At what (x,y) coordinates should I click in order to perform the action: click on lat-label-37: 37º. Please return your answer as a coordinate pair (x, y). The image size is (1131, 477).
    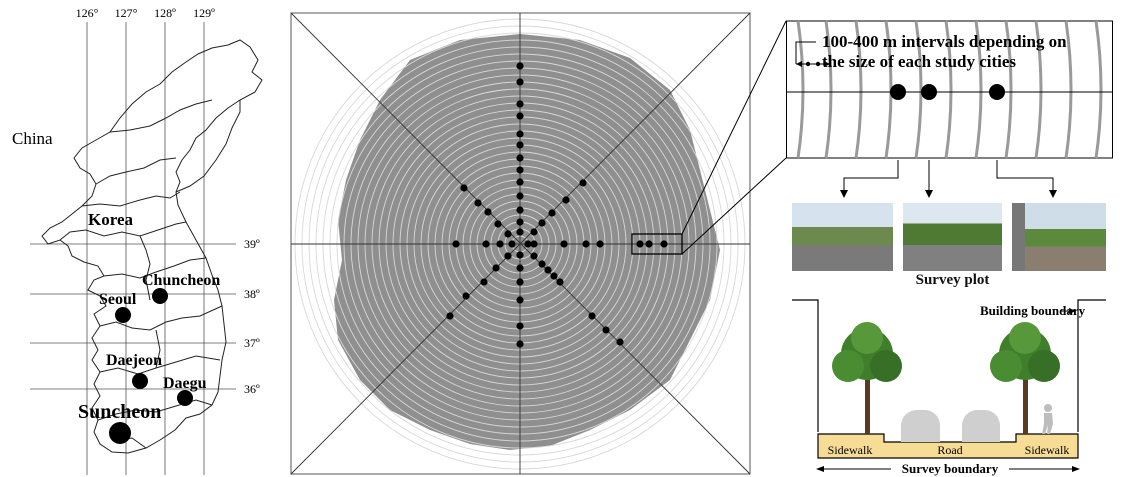
    Looking at the image, I should click on (252, 343).